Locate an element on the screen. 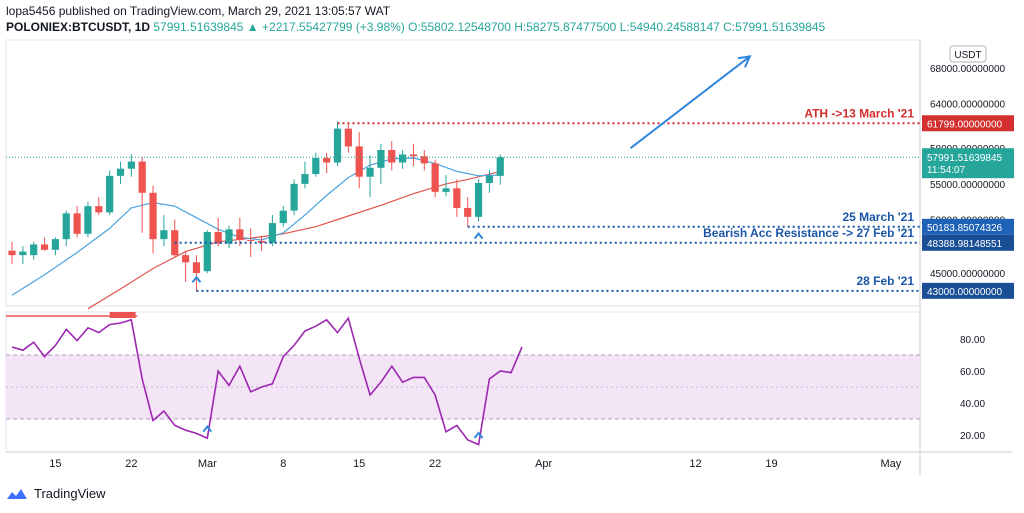  trend-arrow-head is located at coordinates (744, 61).